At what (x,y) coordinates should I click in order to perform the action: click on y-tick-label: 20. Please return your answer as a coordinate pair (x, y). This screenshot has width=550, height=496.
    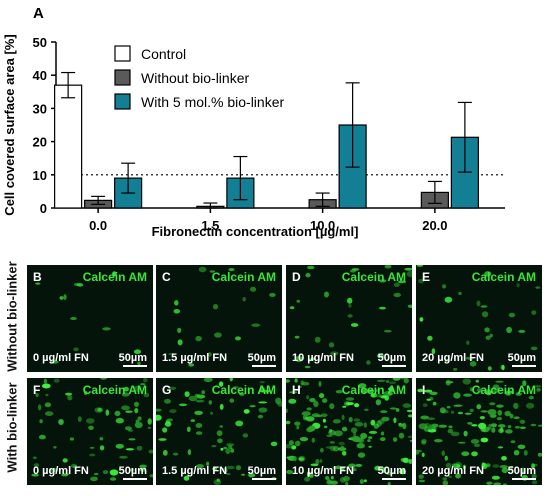
    Looking at the image, I should click on (40, 142).